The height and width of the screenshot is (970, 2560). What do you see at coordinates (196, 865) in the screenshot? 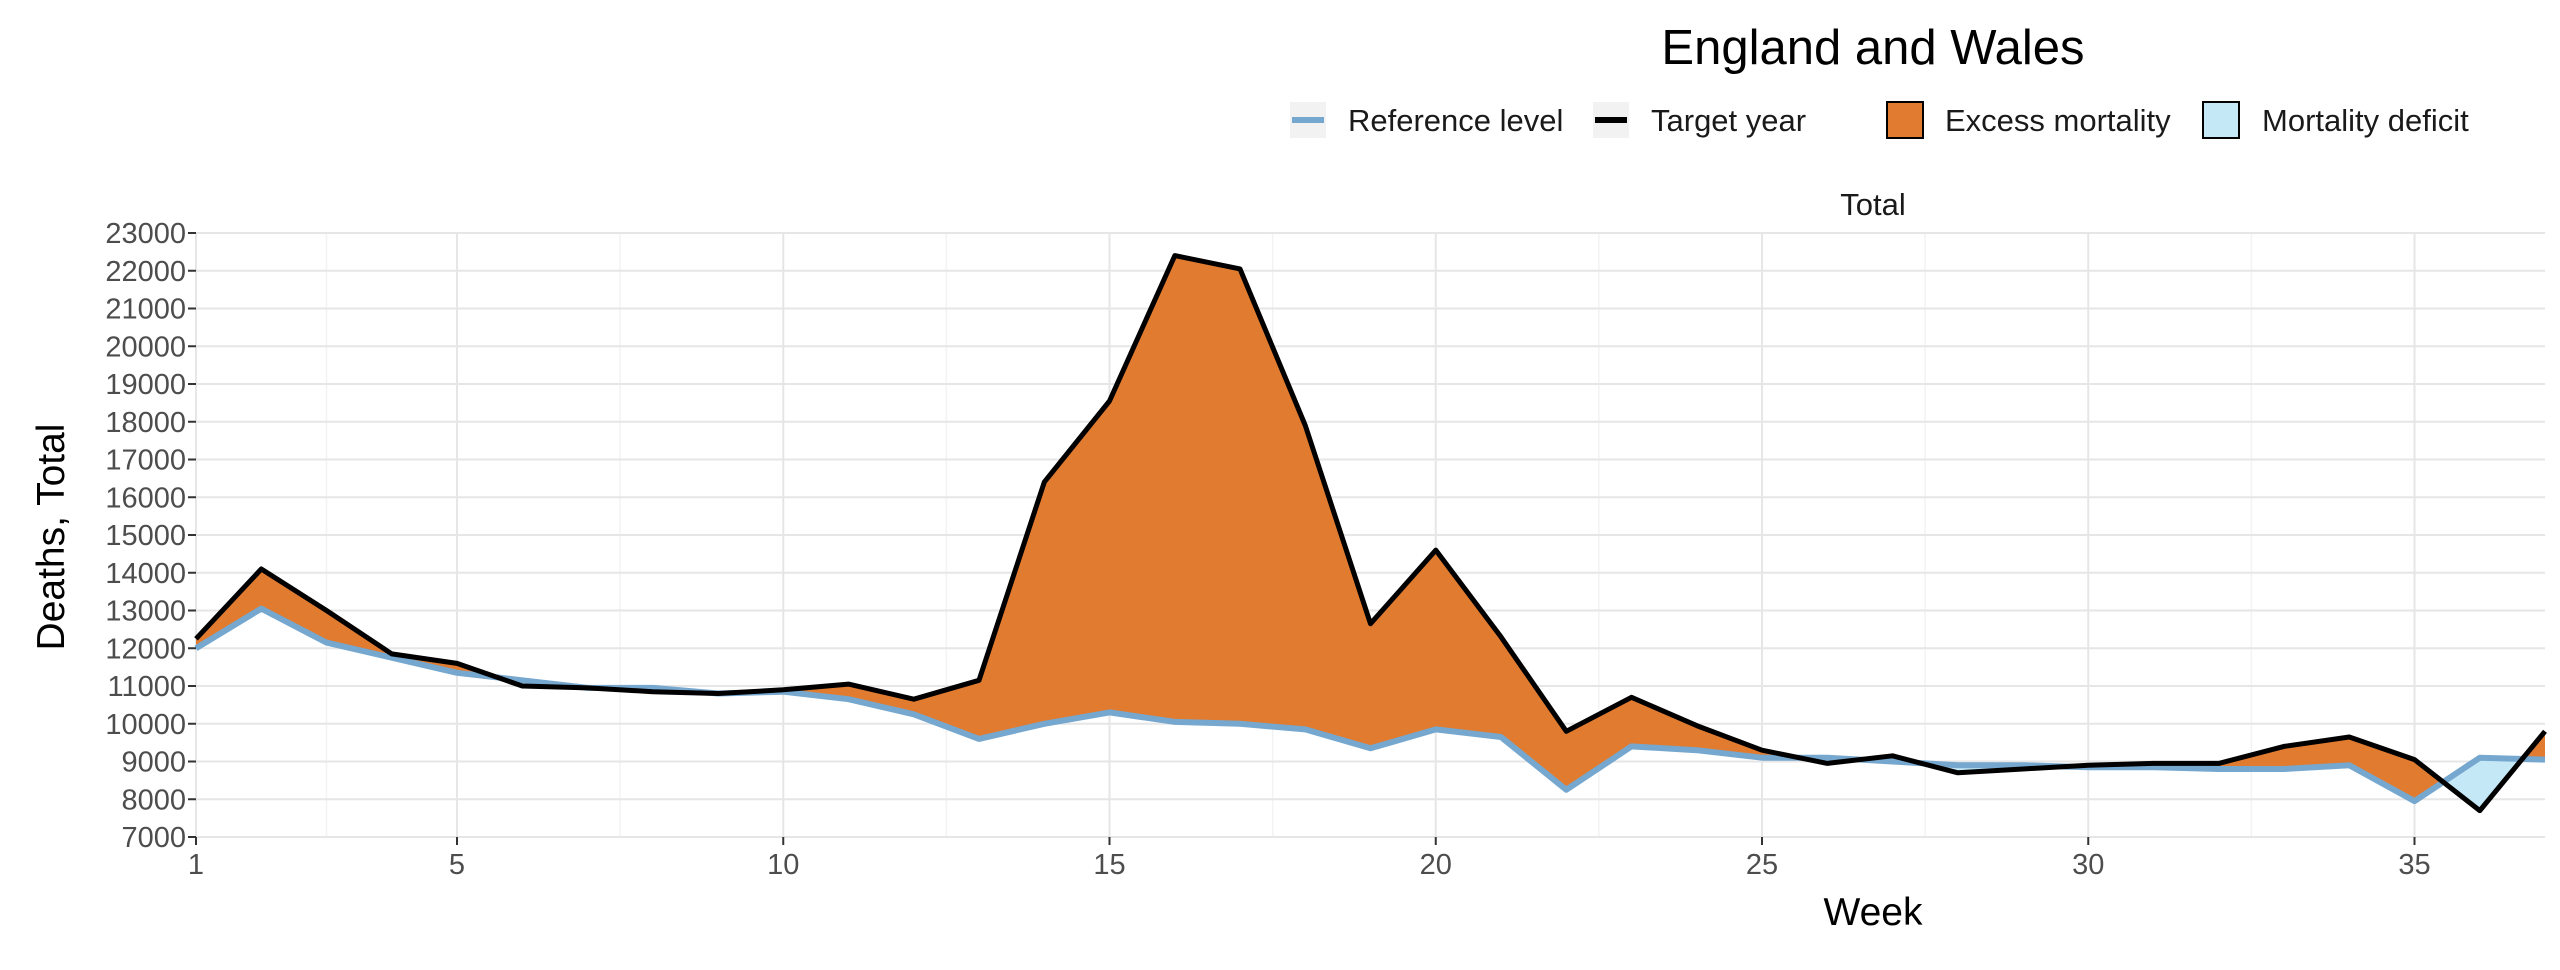
I see `x-tick-label: 1` at bounding box center [196, 865].